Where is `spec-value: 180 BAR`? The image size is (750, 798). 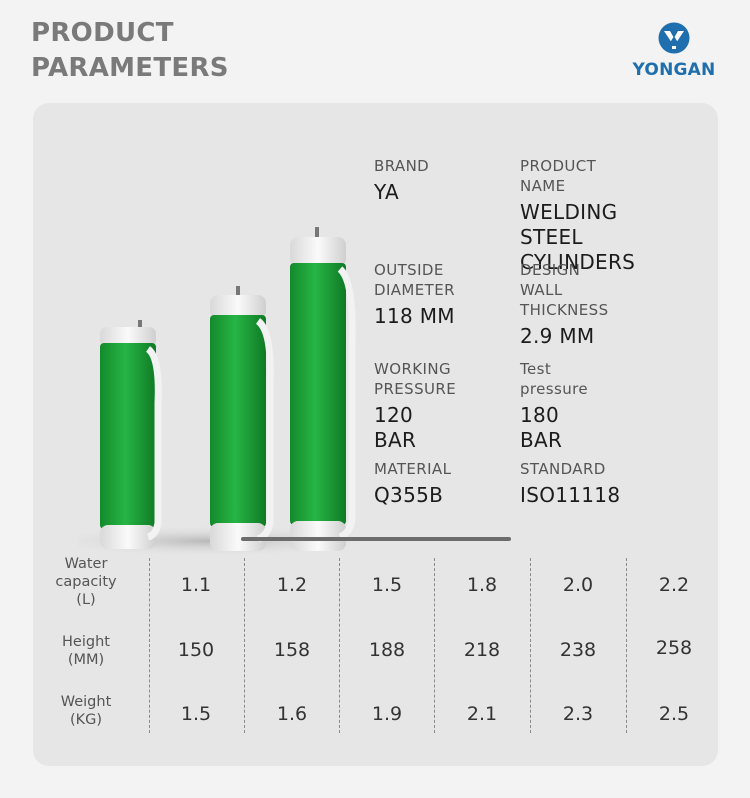
spec-value: 180 BAR is located at coordinates (541, 427).